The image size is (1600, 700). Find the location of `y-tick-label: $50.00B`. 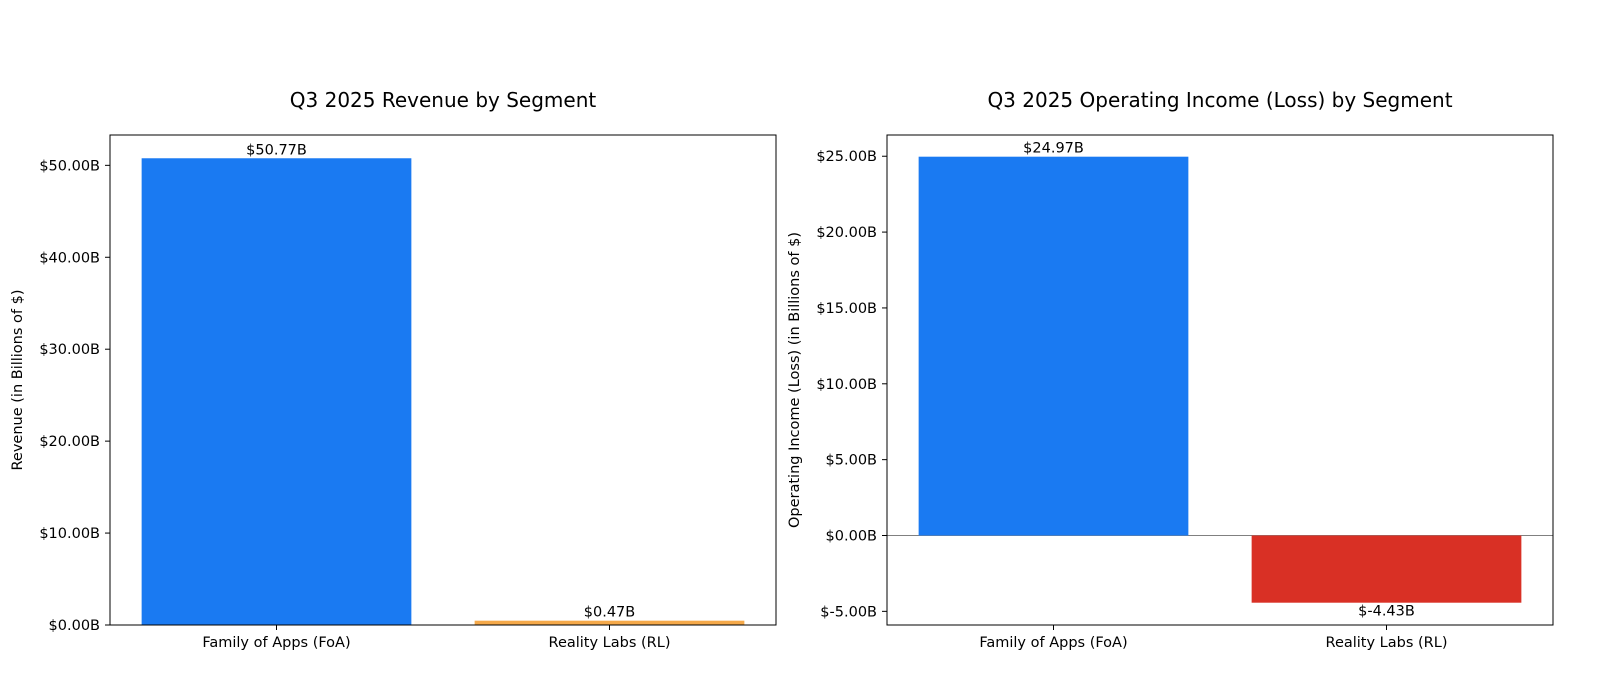

y-tick-label: $50.00B is located at coordinates (69, 166).